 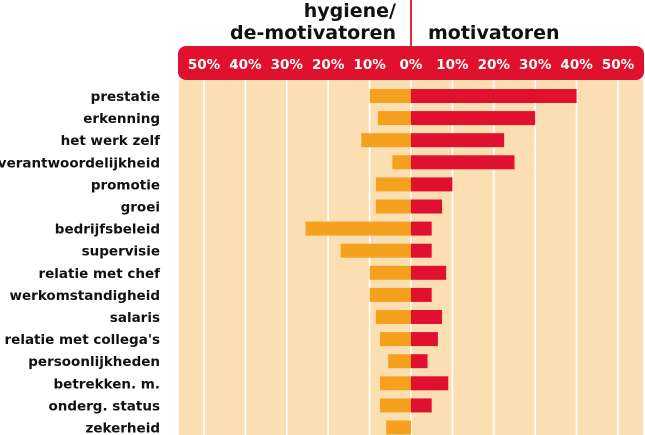 I want to click on category-label: zekerheid, so click(x=122, y=428).